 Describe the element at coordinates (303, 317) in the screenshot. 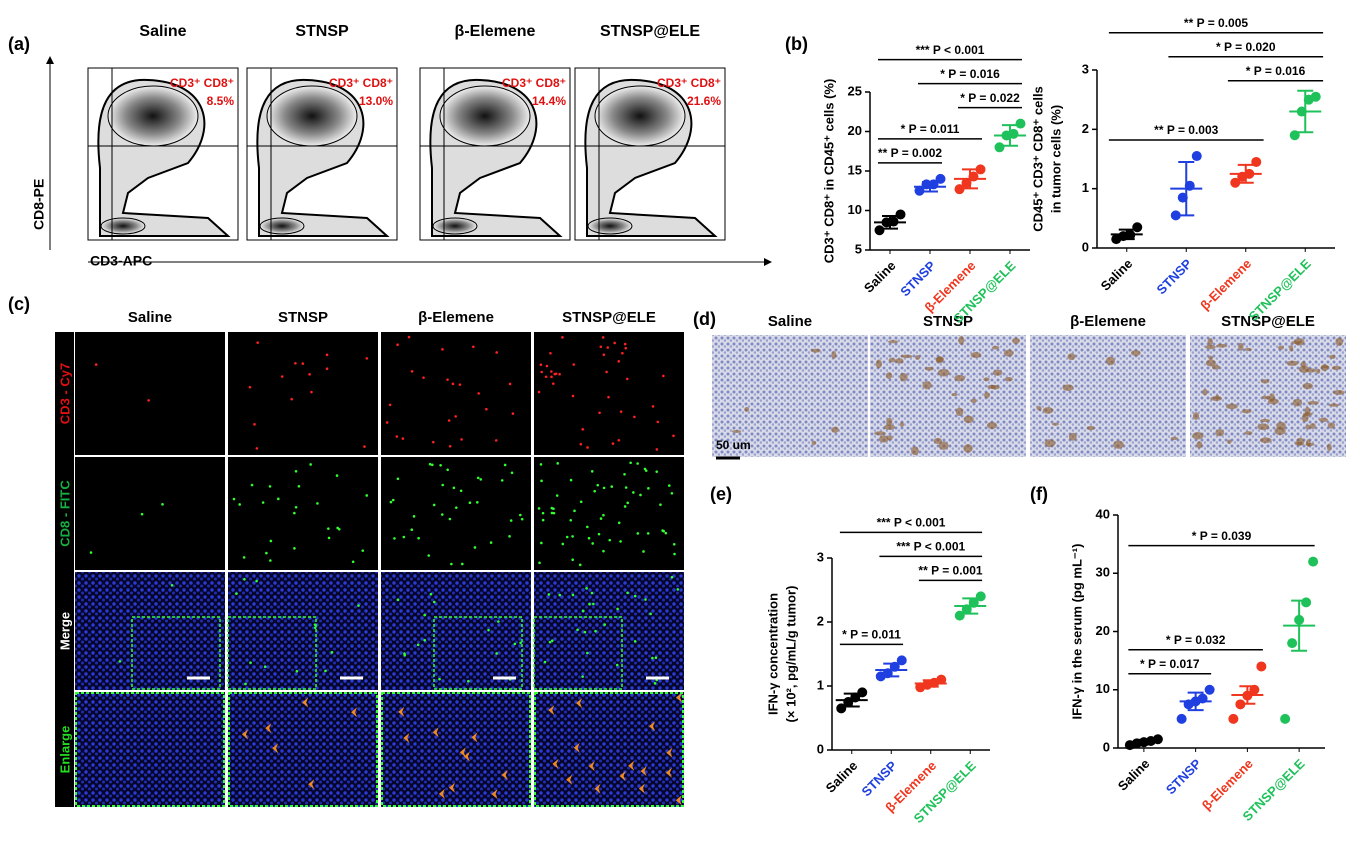

I see `fluor-title: STNSP` at that location.